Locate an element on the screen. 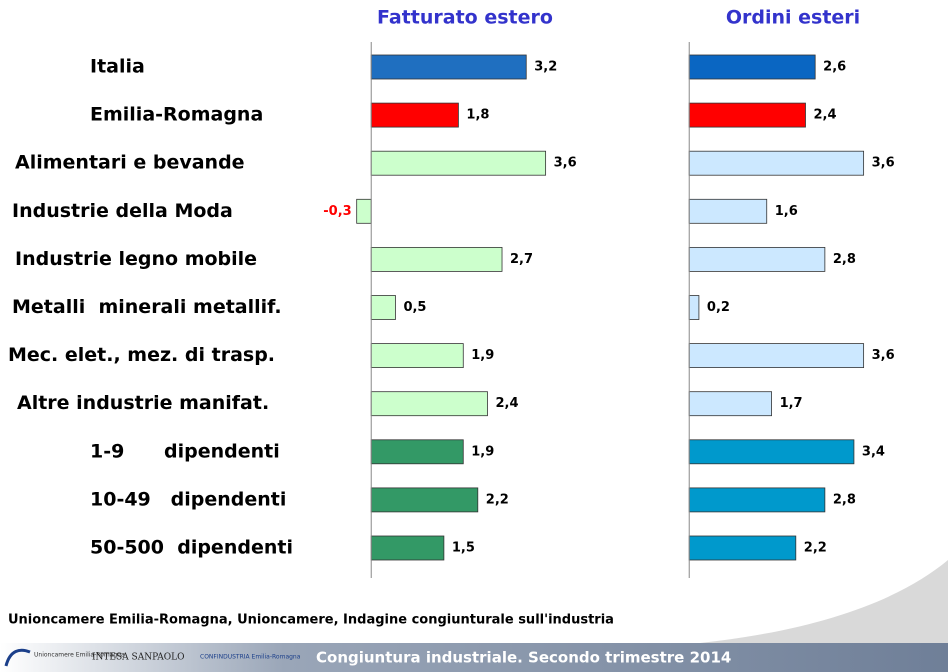 The image size is (948, 672). category-label: Metalli minerali metallif. is located at coordinates (147, 307).